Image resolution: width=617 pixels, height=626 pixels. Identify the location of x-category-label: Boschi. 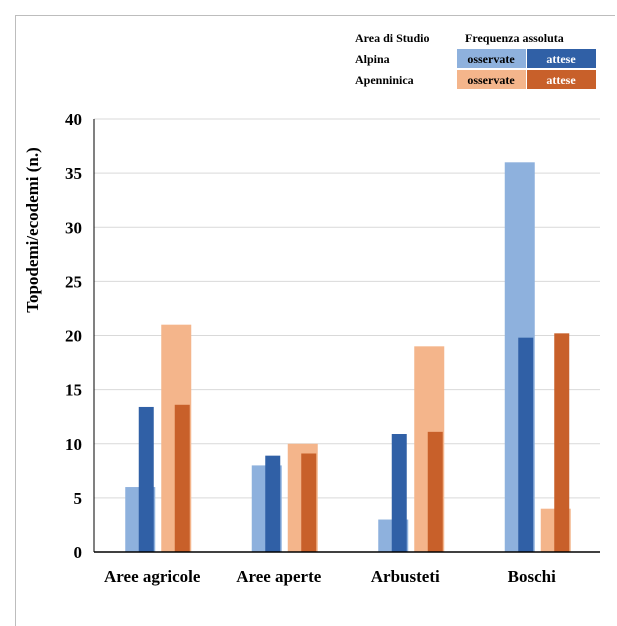
(532, 576).